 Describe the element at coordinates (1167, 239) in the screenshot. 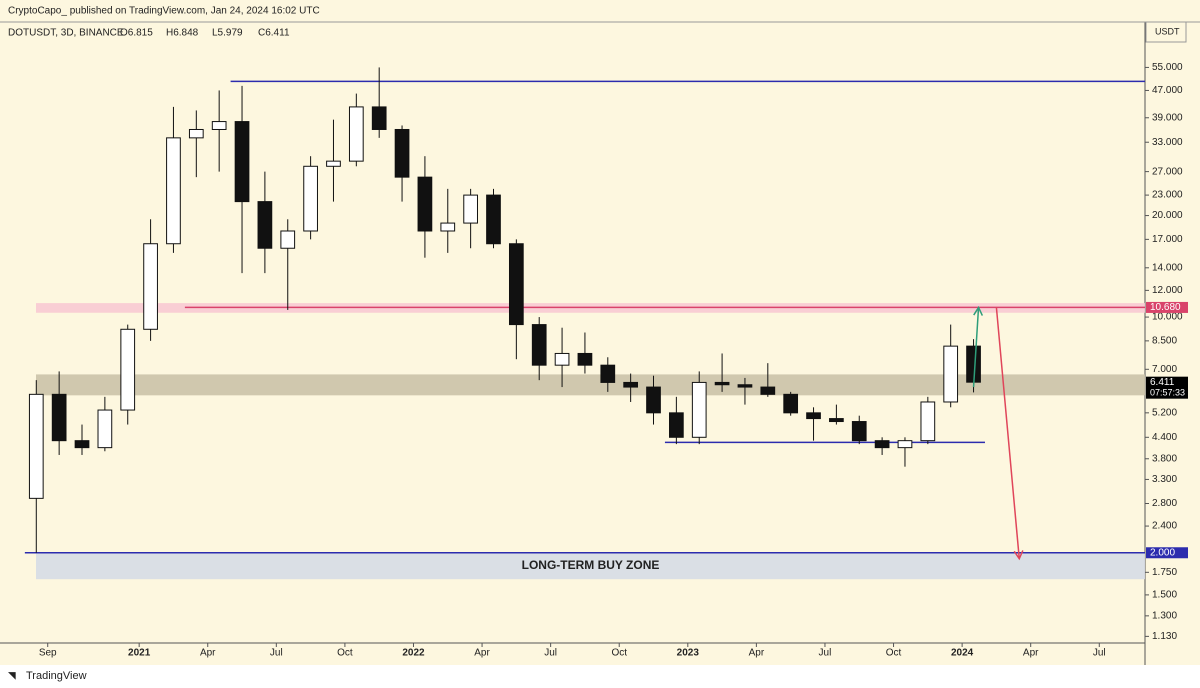

I see `y-tick-label: 17.000` at that location.